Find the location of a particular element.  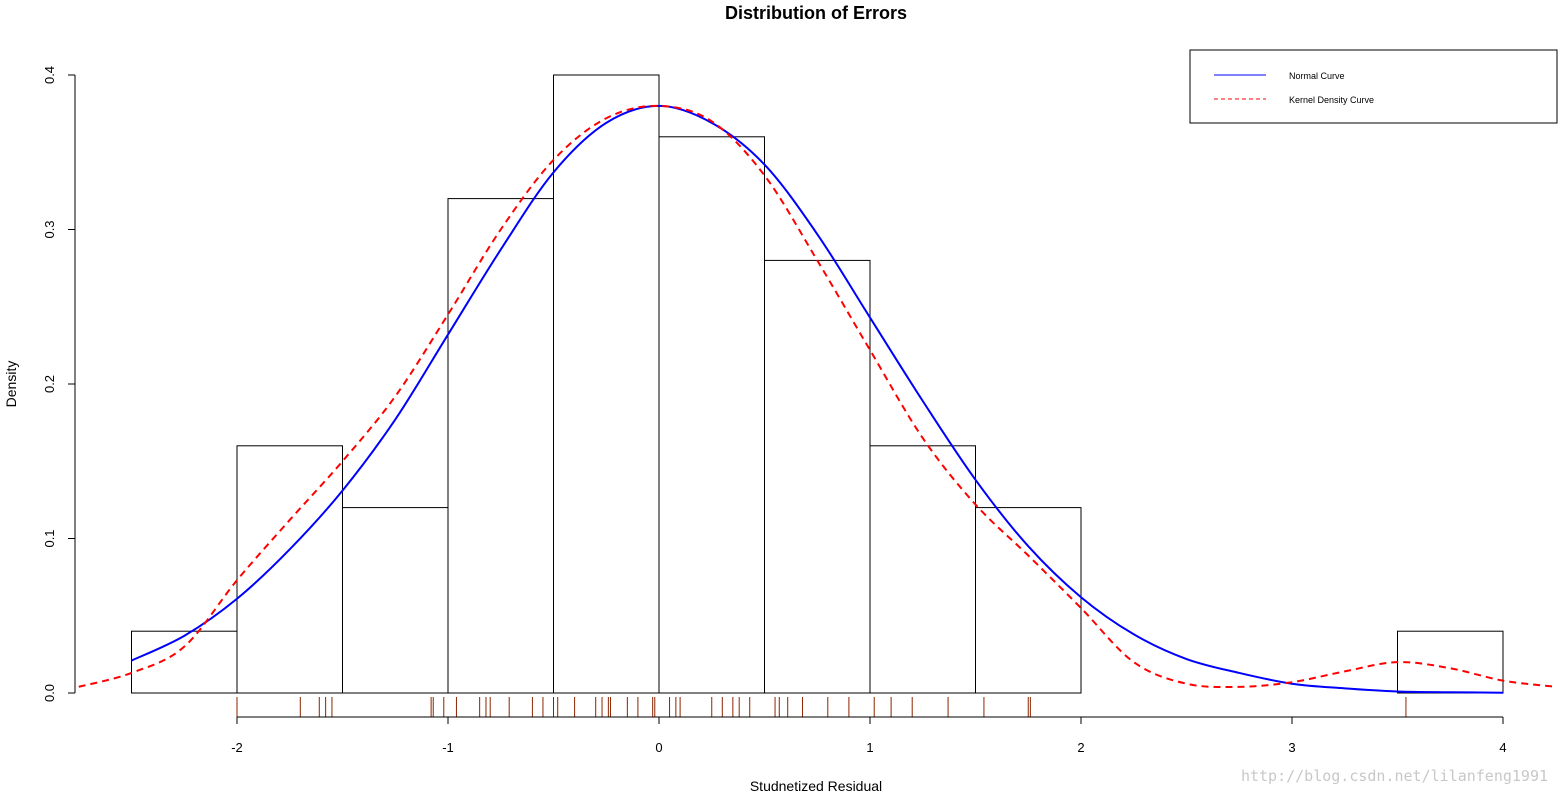

y-tick-label: 0.4 is located at coordinates (49, 75).